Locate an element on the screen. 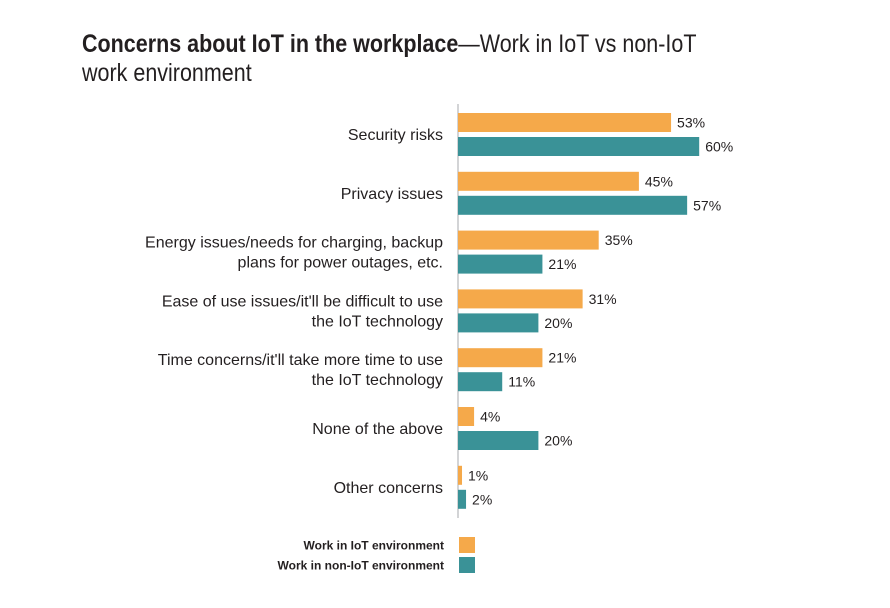 This screenshot has height=608, width=890. category-label-ease-of-use-issues-it-ll-be-difficult-to-line-2: the IoT technology is located at coordinates (377, 321).